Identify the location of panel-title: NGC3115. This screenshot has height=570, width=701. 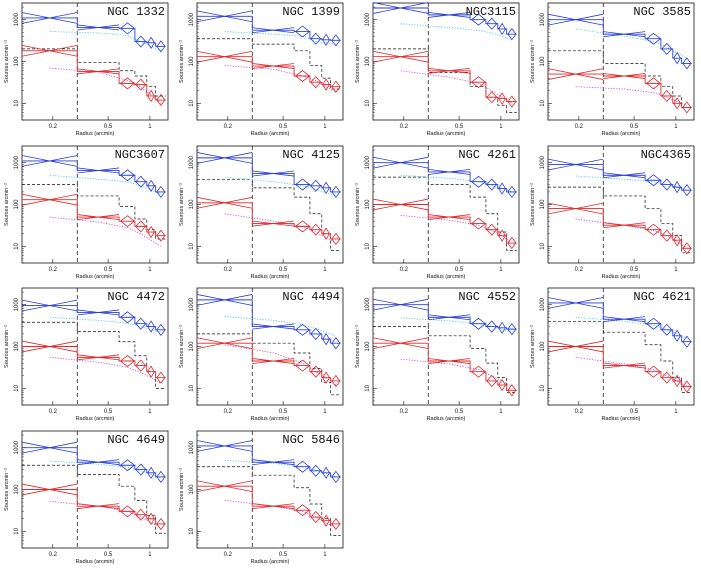
(490, 12).